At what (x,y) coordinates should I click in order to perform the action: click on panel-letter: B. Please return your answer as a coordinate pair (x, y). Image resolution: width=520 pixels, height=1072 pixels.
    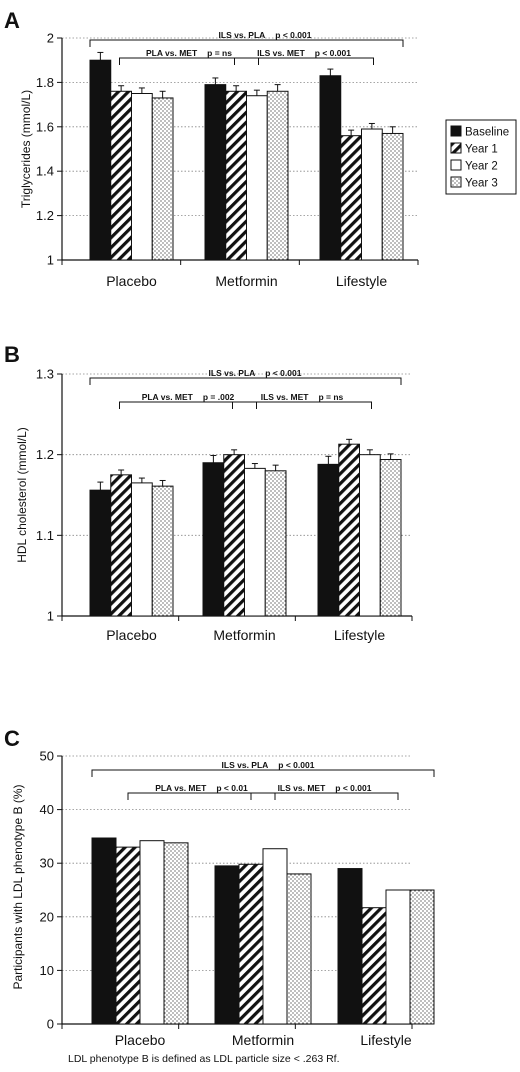
    Looking at the image, I should click on (12, 354).